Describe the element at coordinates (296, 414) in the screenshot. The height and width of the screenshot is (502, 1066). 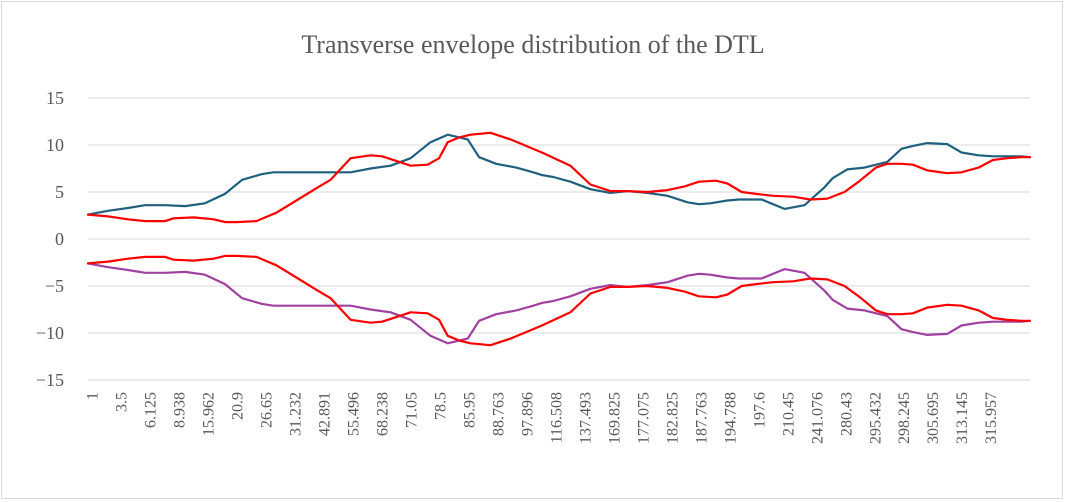
I see `x-tick-label: 31.232` at that location.